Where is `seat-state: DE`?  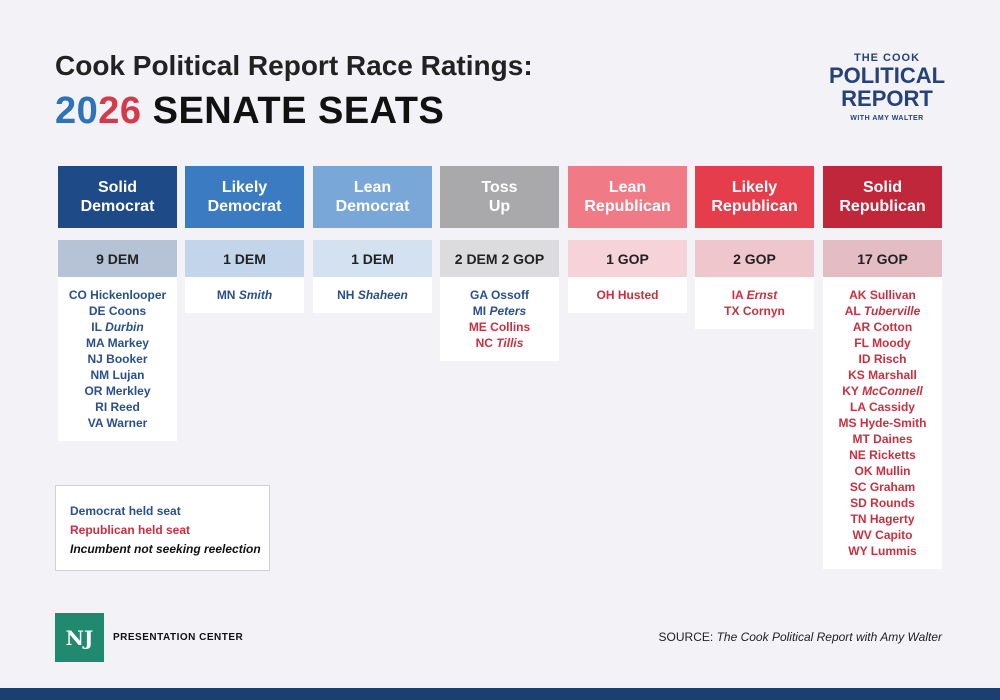
seat-state: DE is located at coordinates (97, 311).